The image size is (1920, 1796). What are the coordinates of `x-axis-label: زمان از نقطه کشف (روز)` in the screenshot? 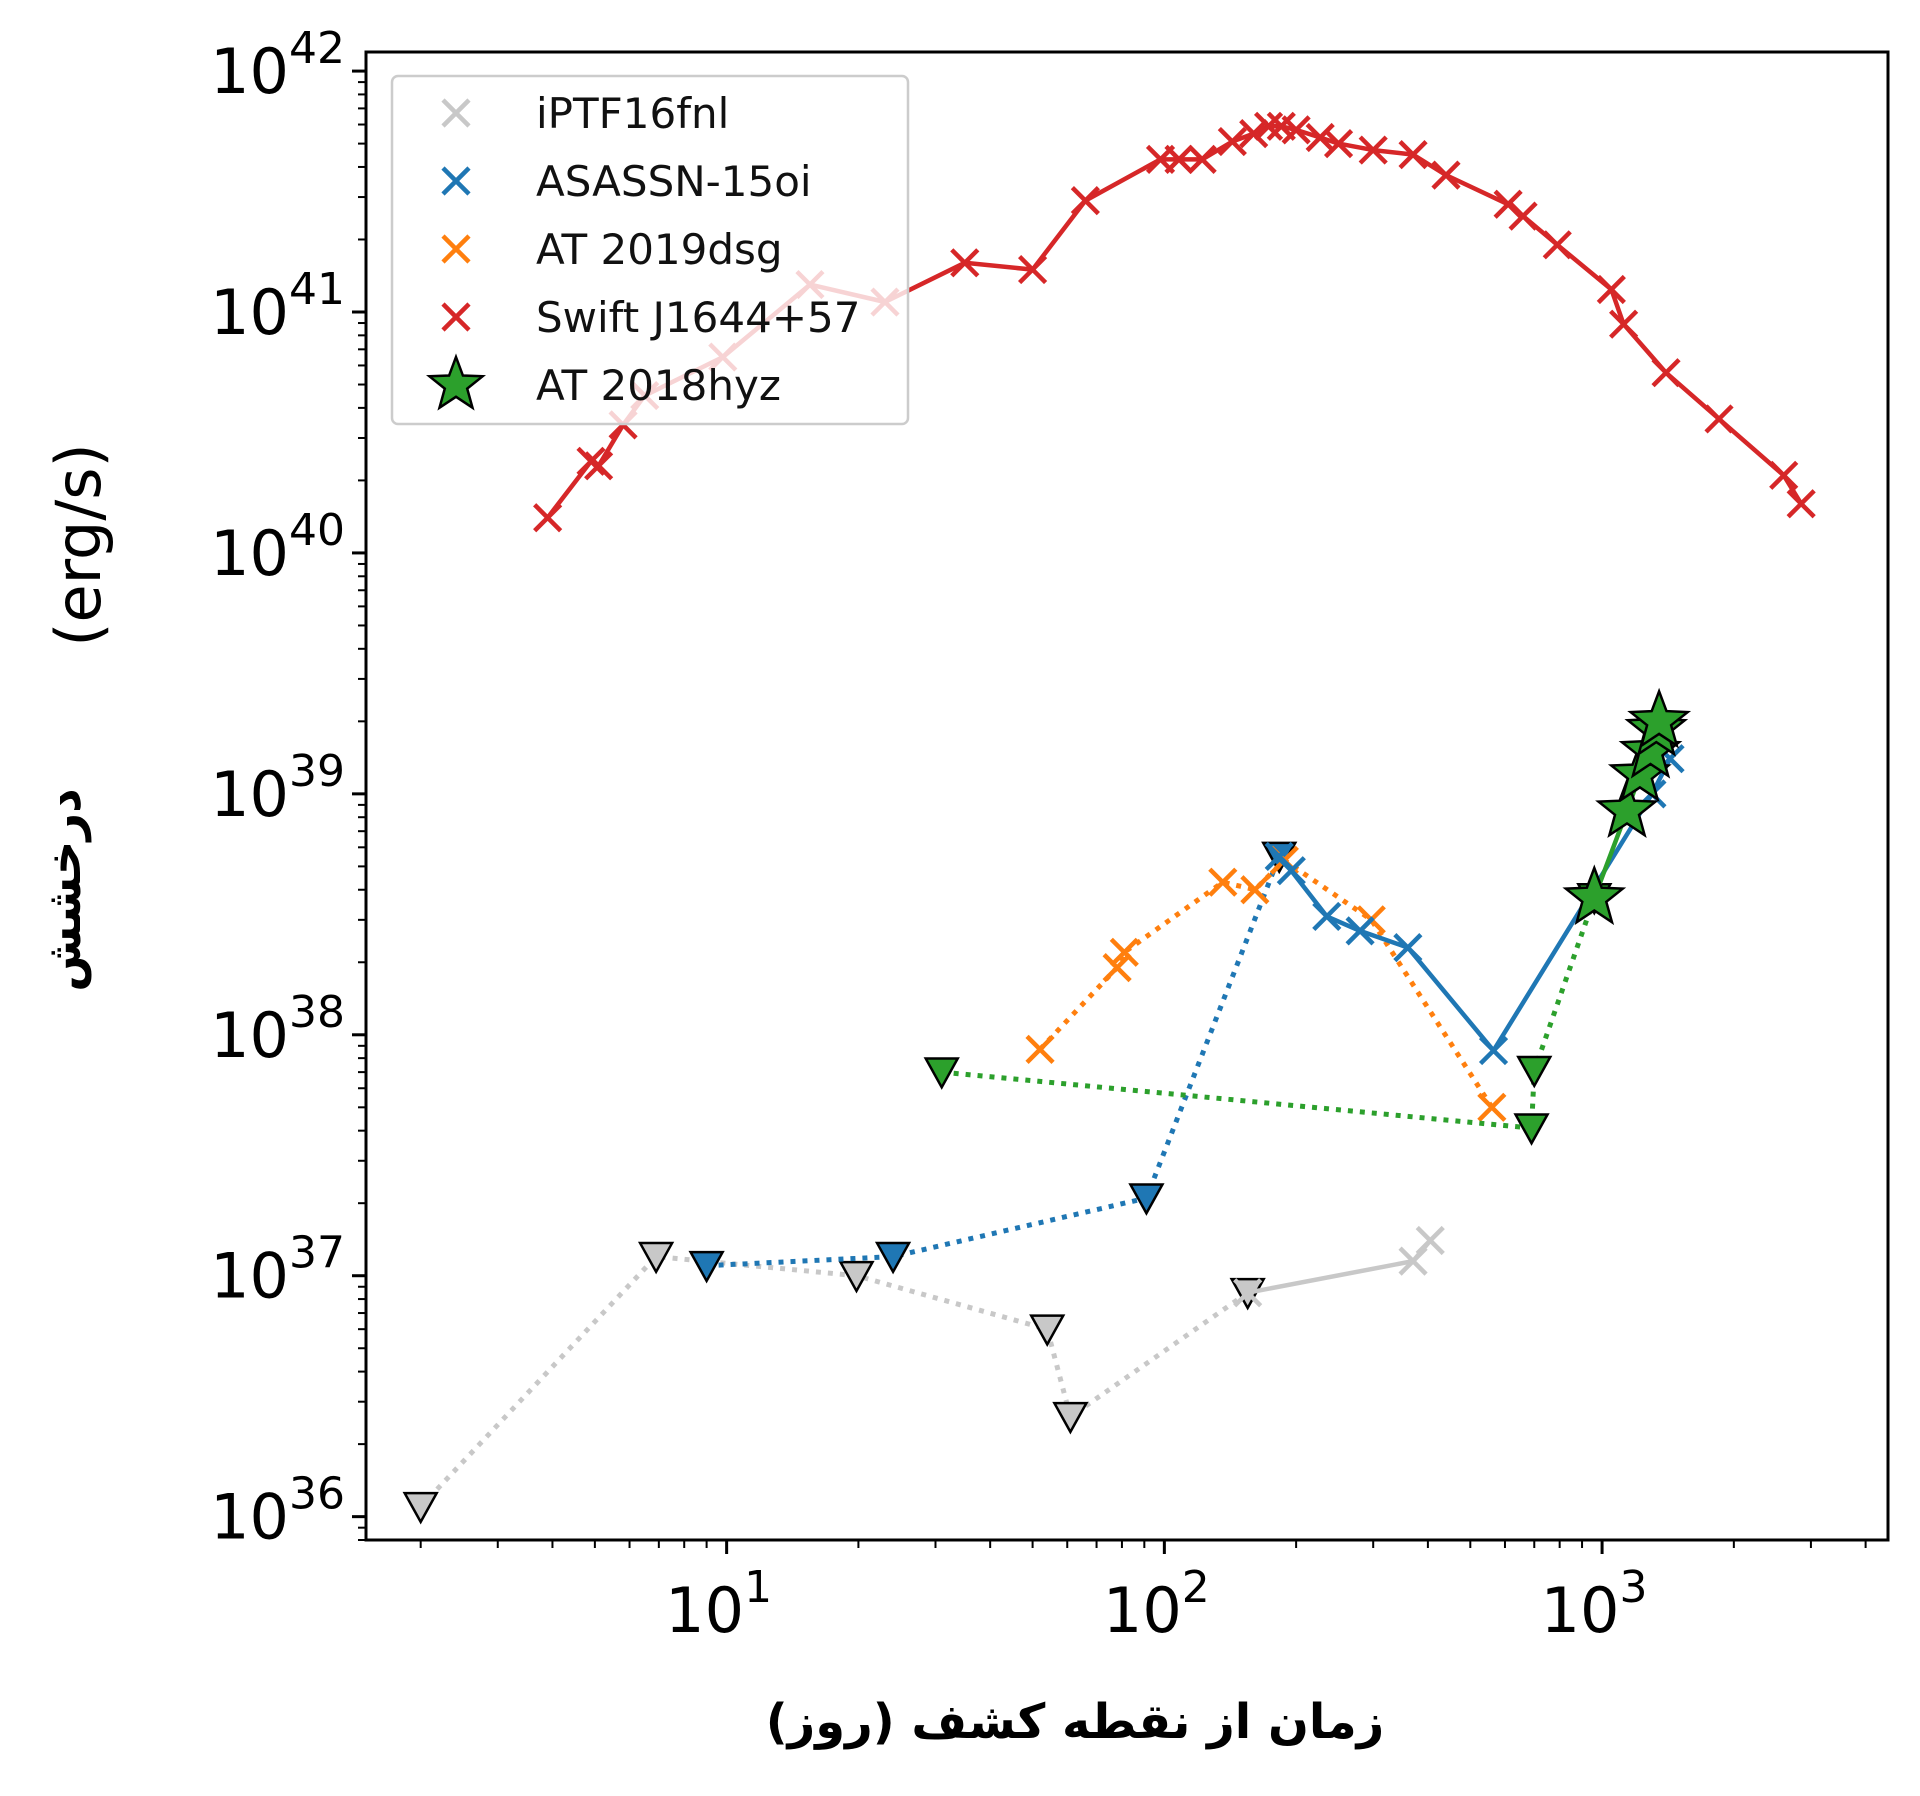 It's located at (1075, 1722).